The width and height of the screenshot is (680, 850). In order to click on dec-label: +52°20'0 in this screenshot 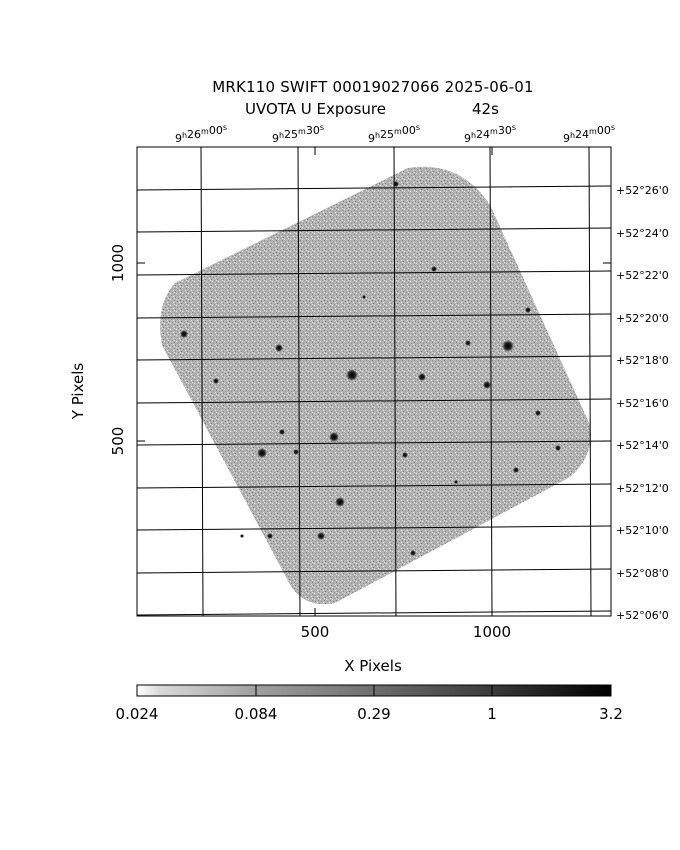, I will do `click(642, 318)`.